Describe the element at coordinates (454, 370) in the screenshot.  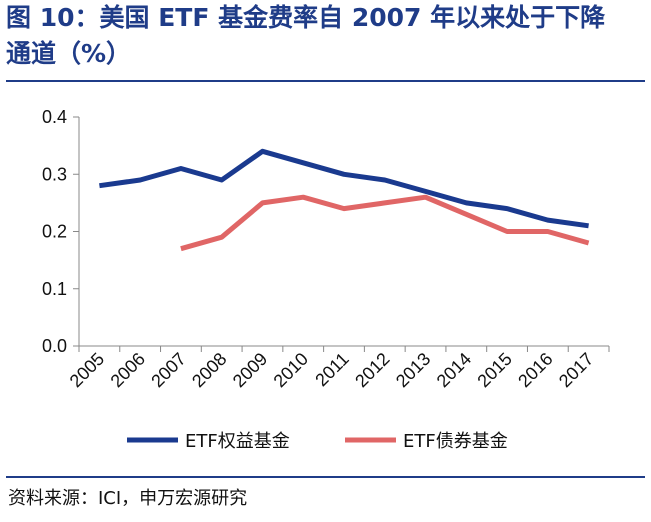
I see `x-tick-label: 2014` at that location.